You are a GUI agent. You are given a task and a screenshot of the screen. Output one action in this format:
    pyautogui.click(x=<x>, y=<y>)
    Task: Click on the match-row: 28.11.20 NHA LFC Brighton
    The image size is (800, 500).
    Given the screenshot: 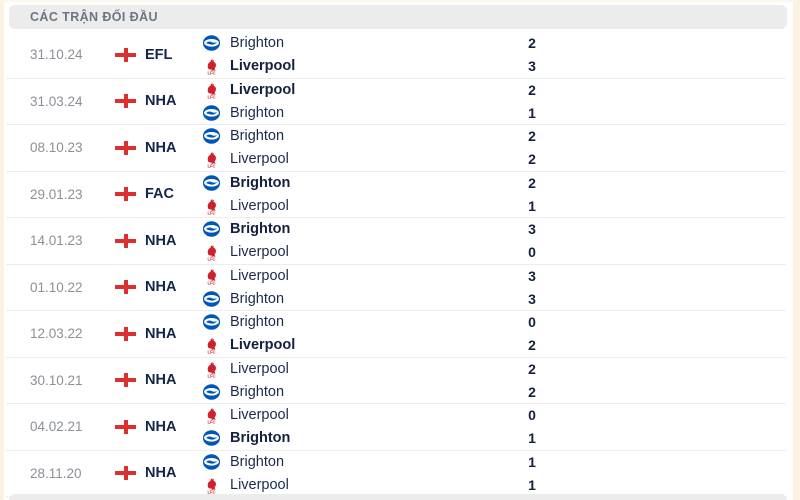 What is the action you would take?
    pyautogui.click(x=396, y=474)
    